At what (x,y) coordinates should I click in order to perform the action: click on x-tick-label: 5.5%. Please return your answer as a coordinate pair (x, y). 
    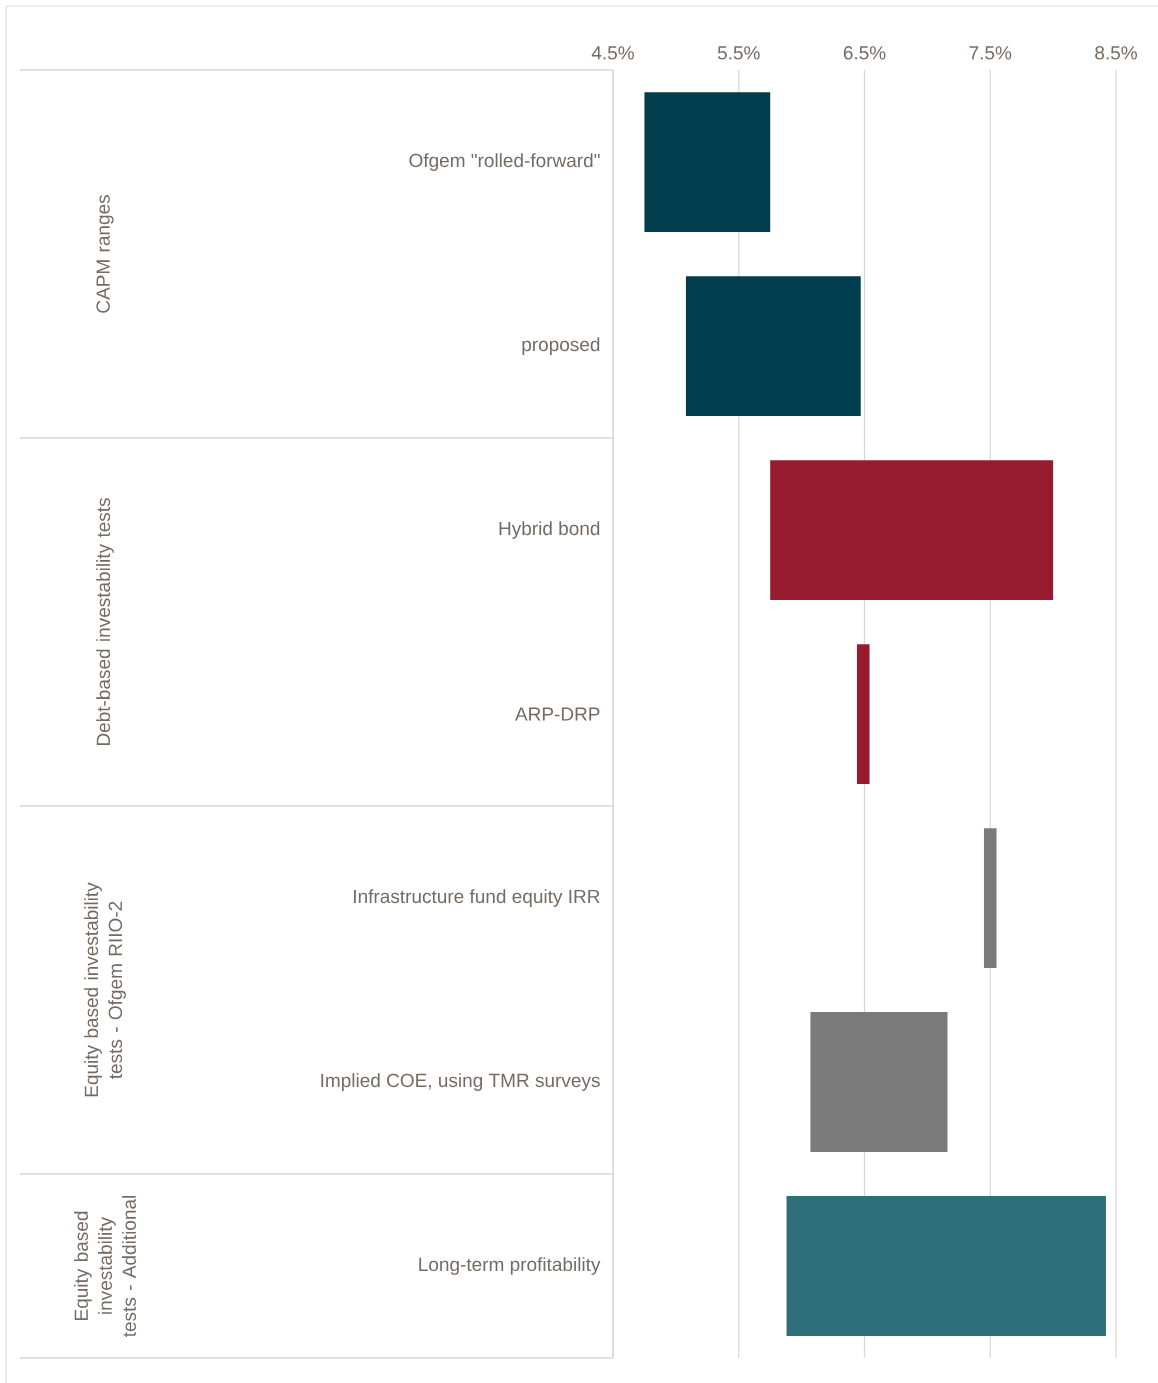
    Looking at the image, I should click on (738, 53).